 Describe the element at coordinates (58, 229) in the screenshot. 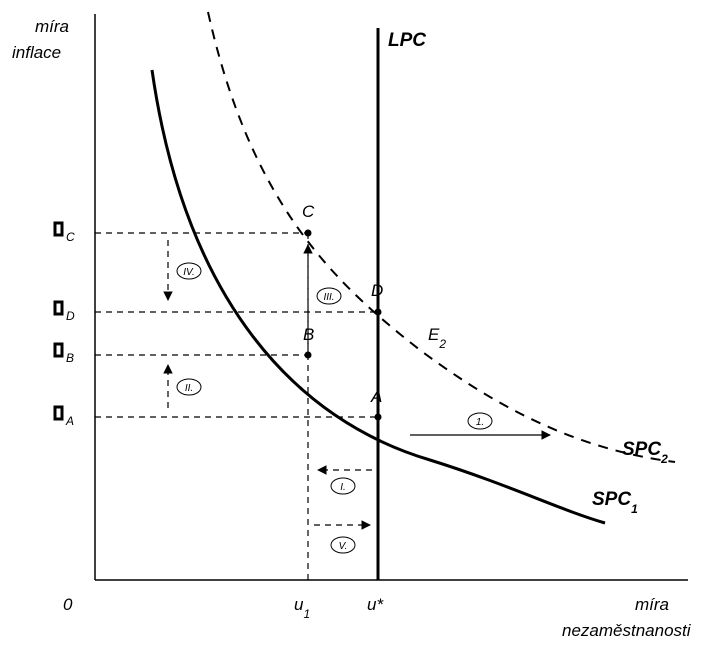

I see `pi-c-icon` at that location.